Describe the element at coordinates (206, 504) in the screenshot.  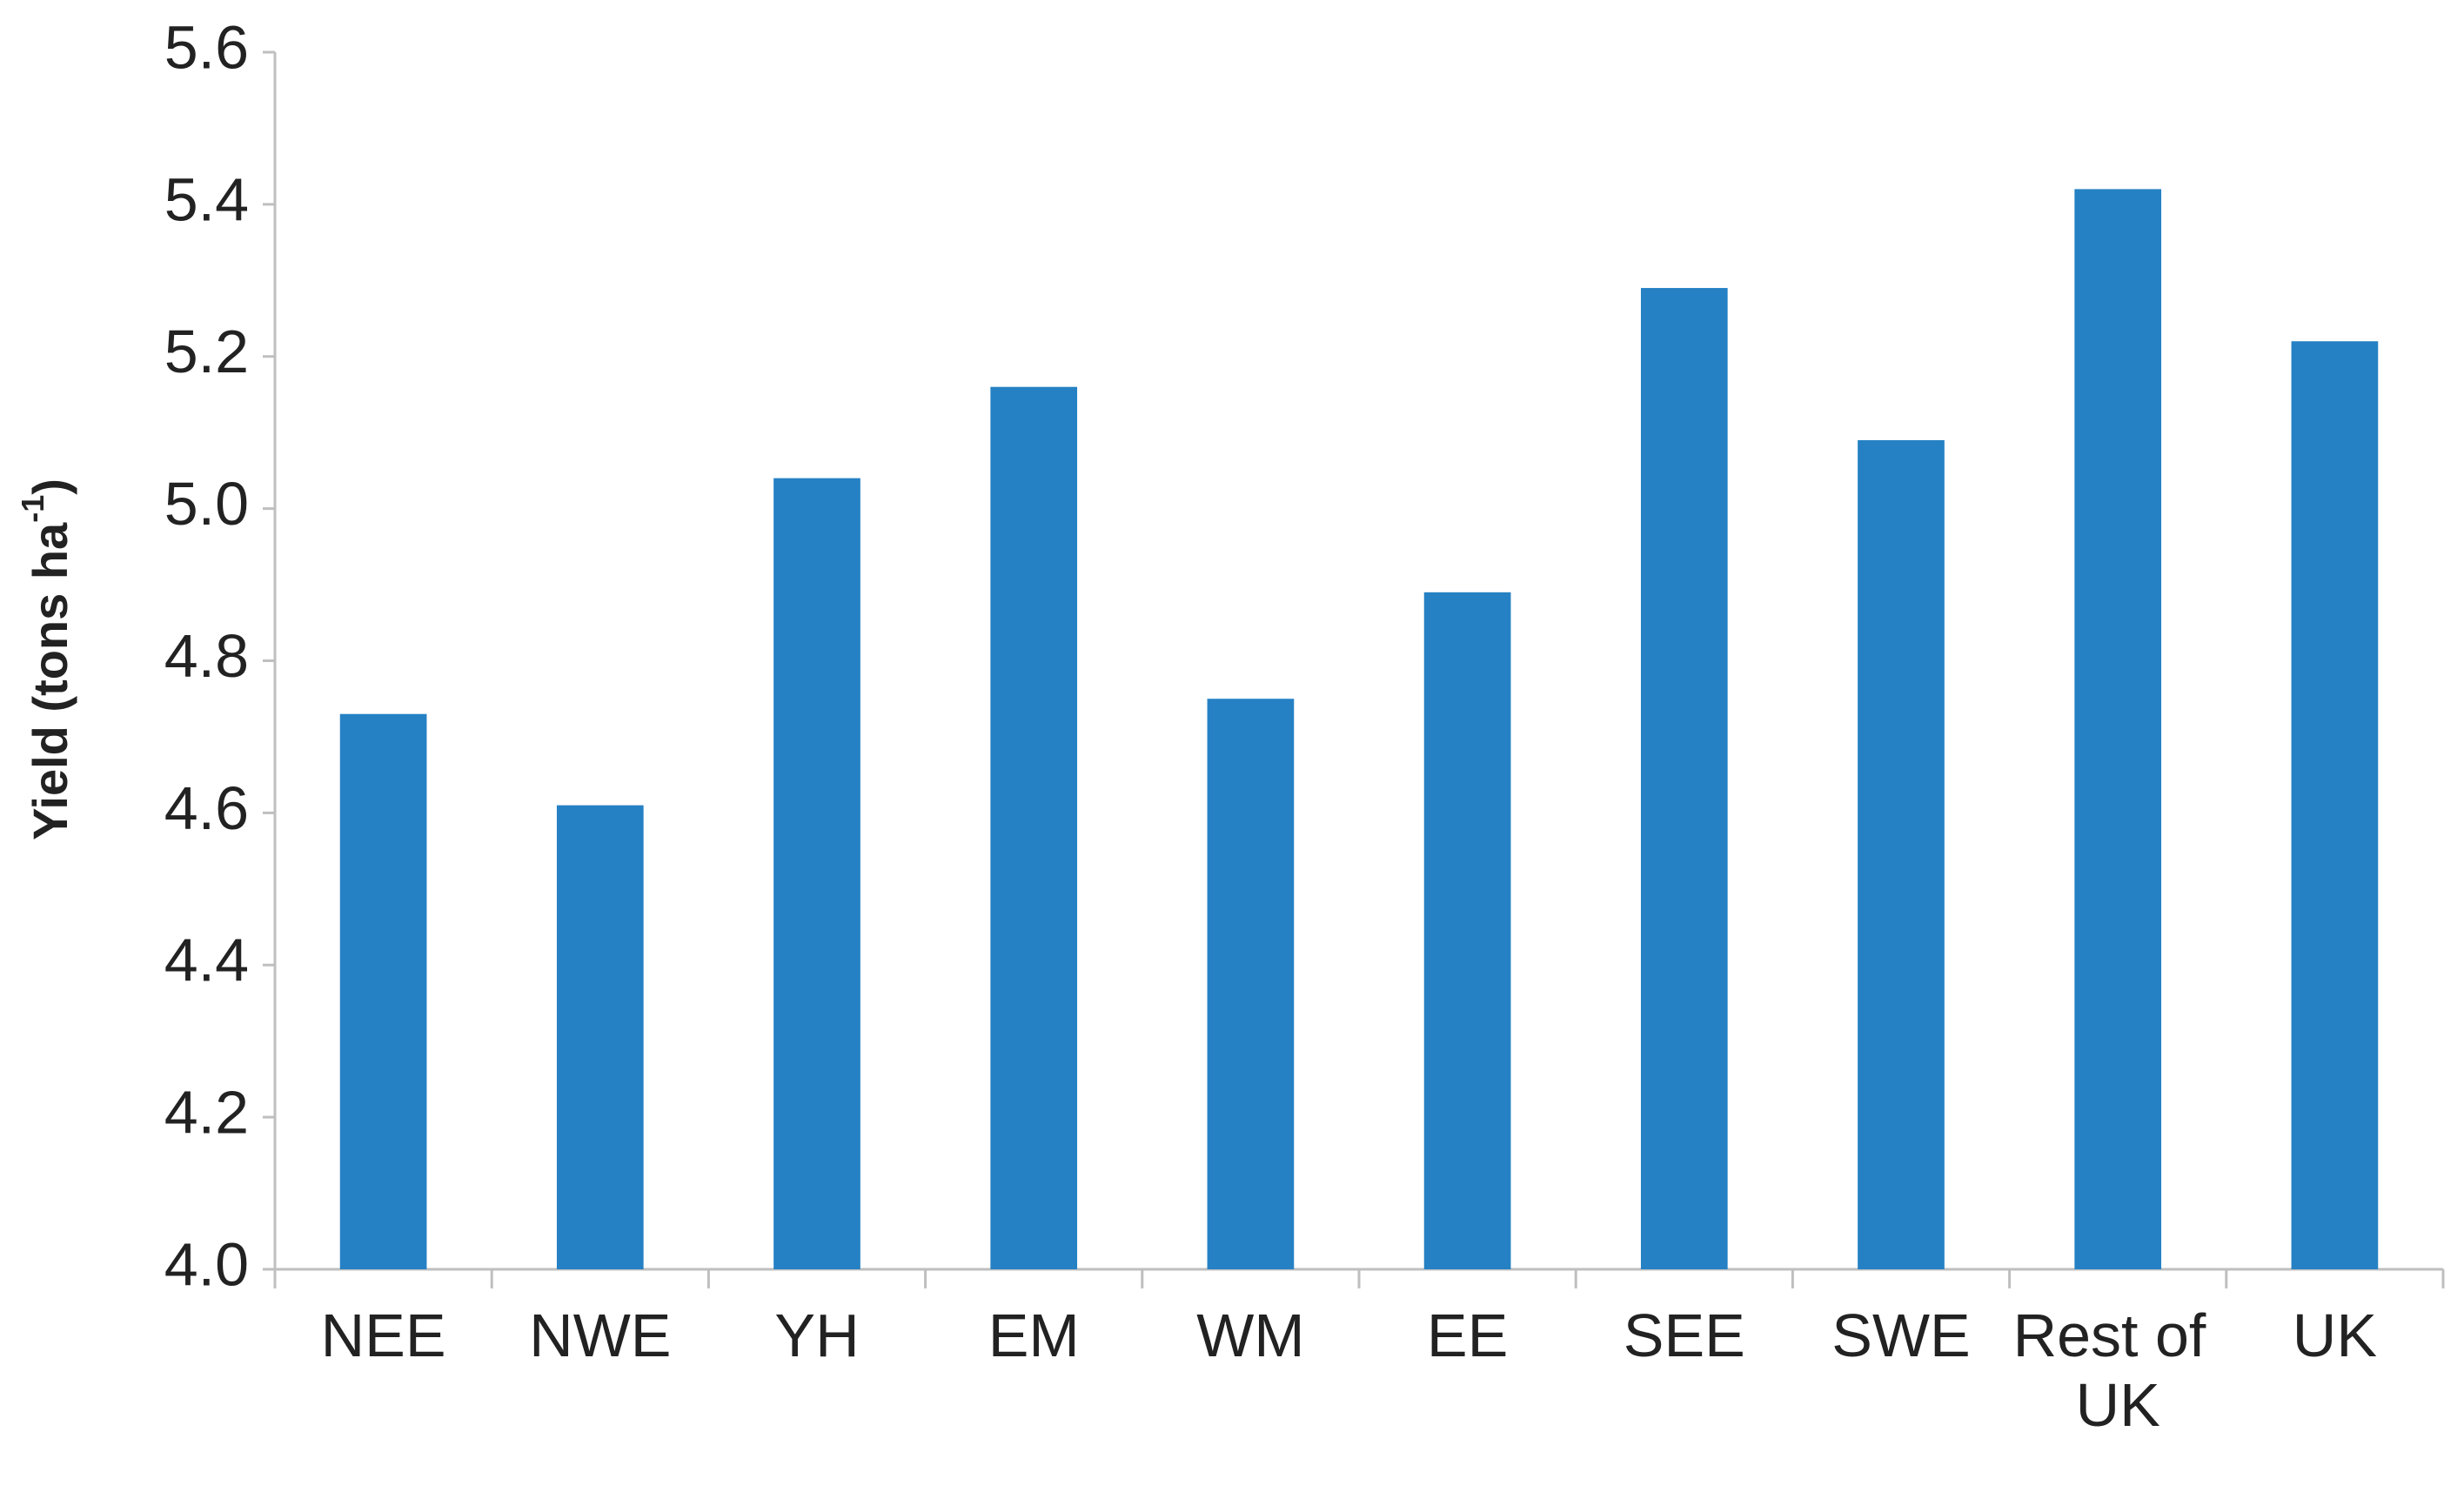
I see `y-tick-label: 5.0` at that location.